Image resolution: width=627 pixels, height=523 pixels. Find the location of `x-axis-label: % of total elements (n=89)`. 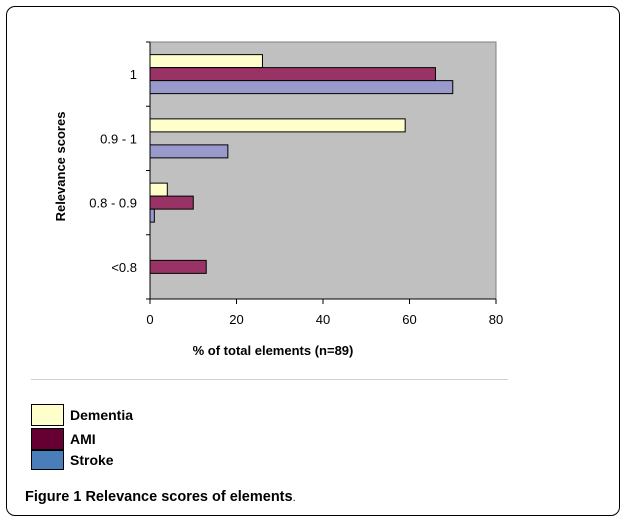

x-axis-label: % of total elements (n=89) is located at coordinates (273, 350).